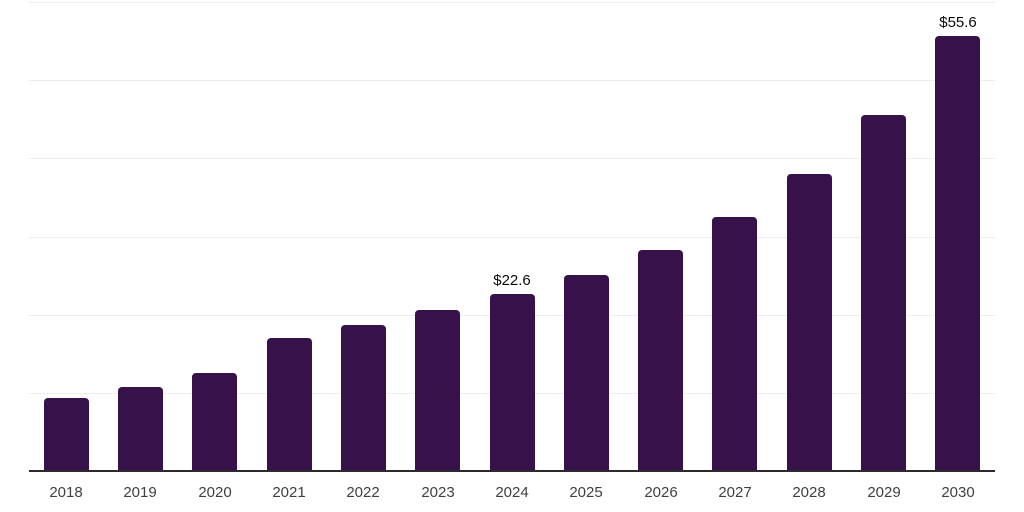  I want to click on bar-2028, so click(809, 322).